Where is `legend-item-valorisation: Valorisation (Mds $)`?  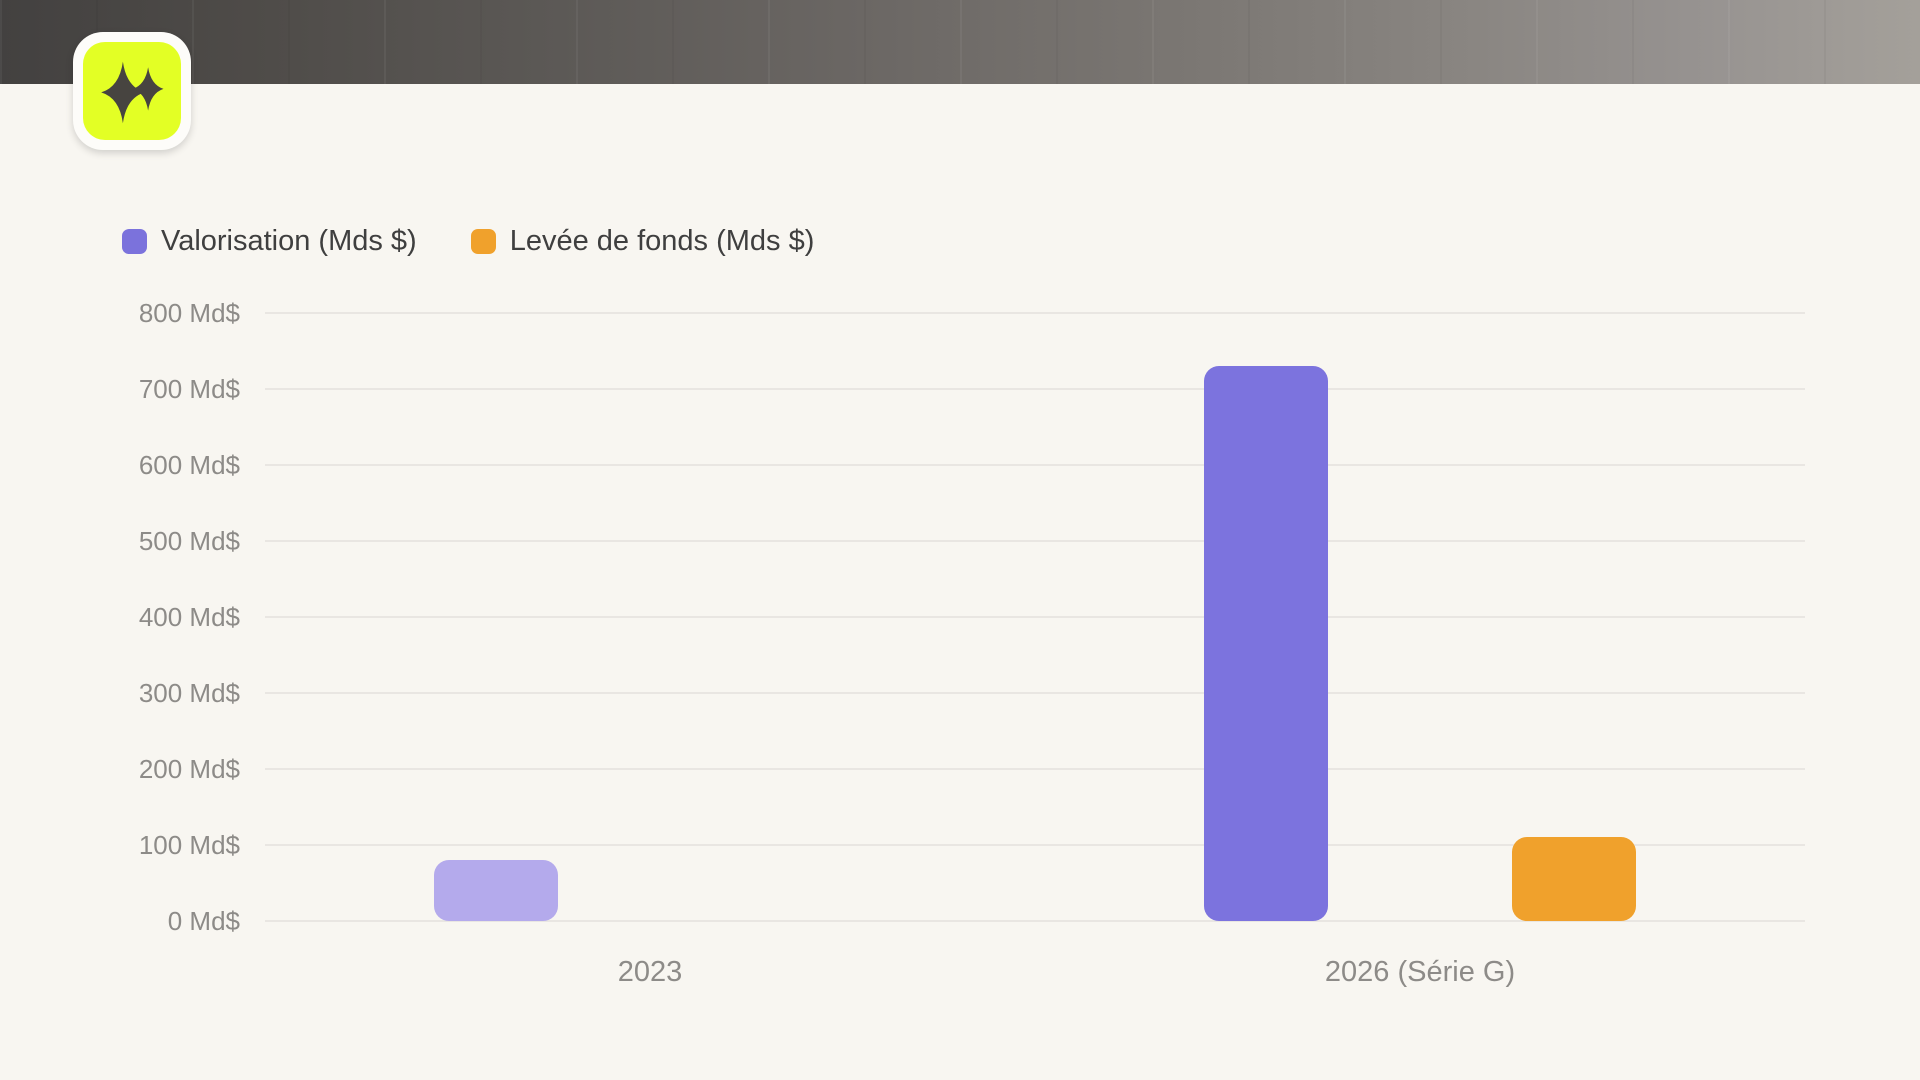
legend-item-valorisation: Valorisation (Mds $) is located at coordinates (269, 241).